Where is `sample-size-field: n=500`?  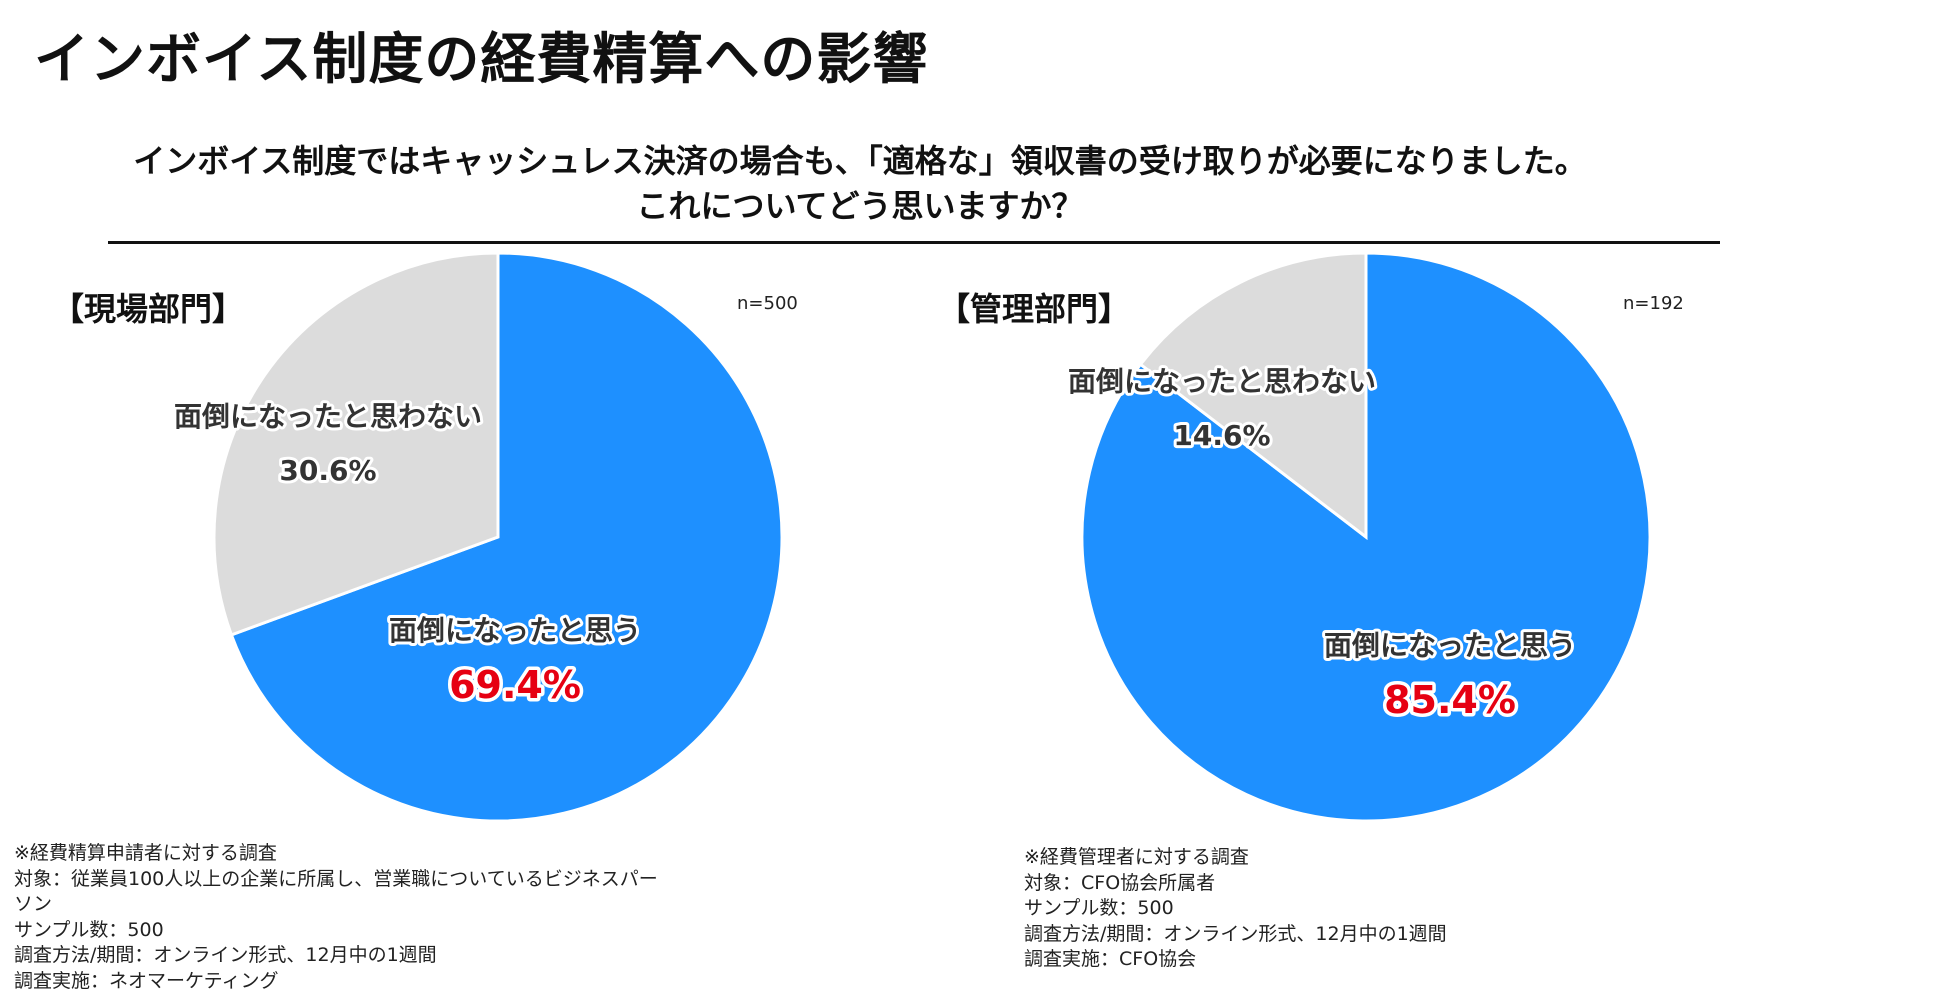 sample-size-field: n=500 is located at coordinates (767, 303).